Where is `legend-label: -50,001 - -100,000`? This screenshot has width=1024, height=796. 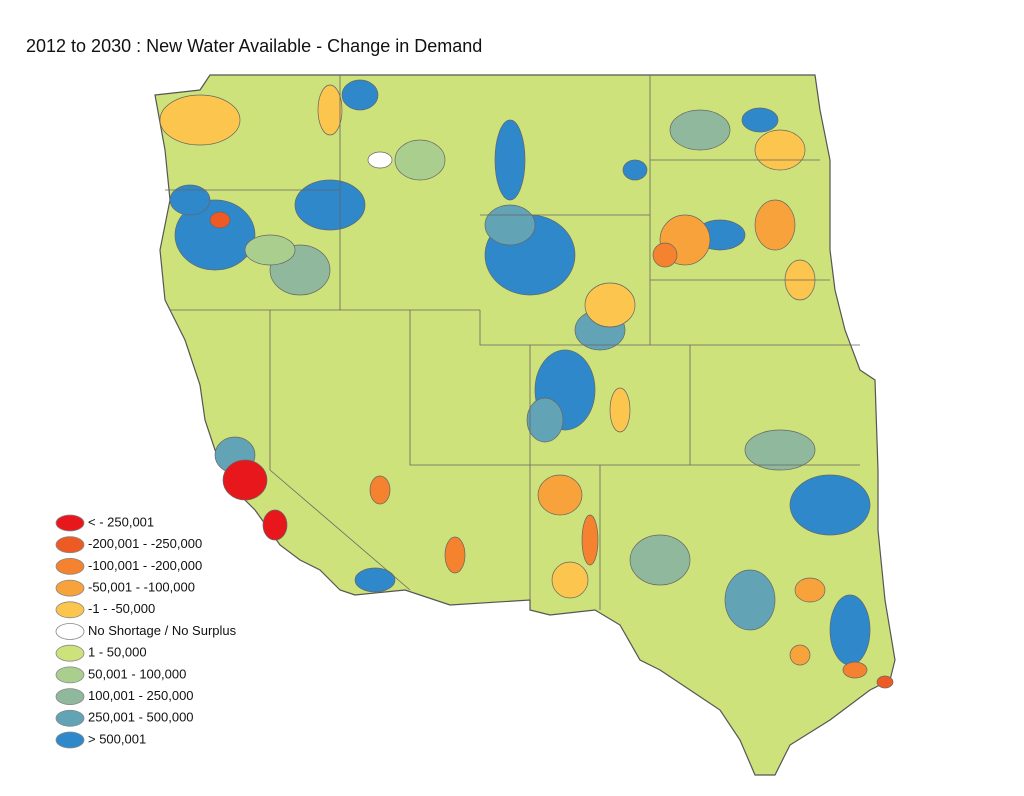
legend-label: -50,001 - -100,000 is located at coordinates (141, 587).